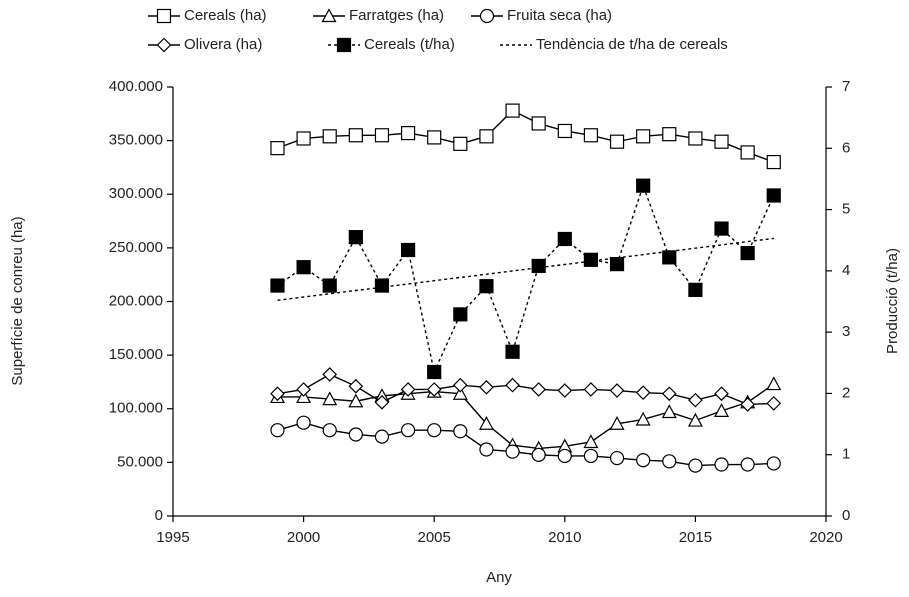  I want to click on x-tick-label: 2000, so click(303, 537).